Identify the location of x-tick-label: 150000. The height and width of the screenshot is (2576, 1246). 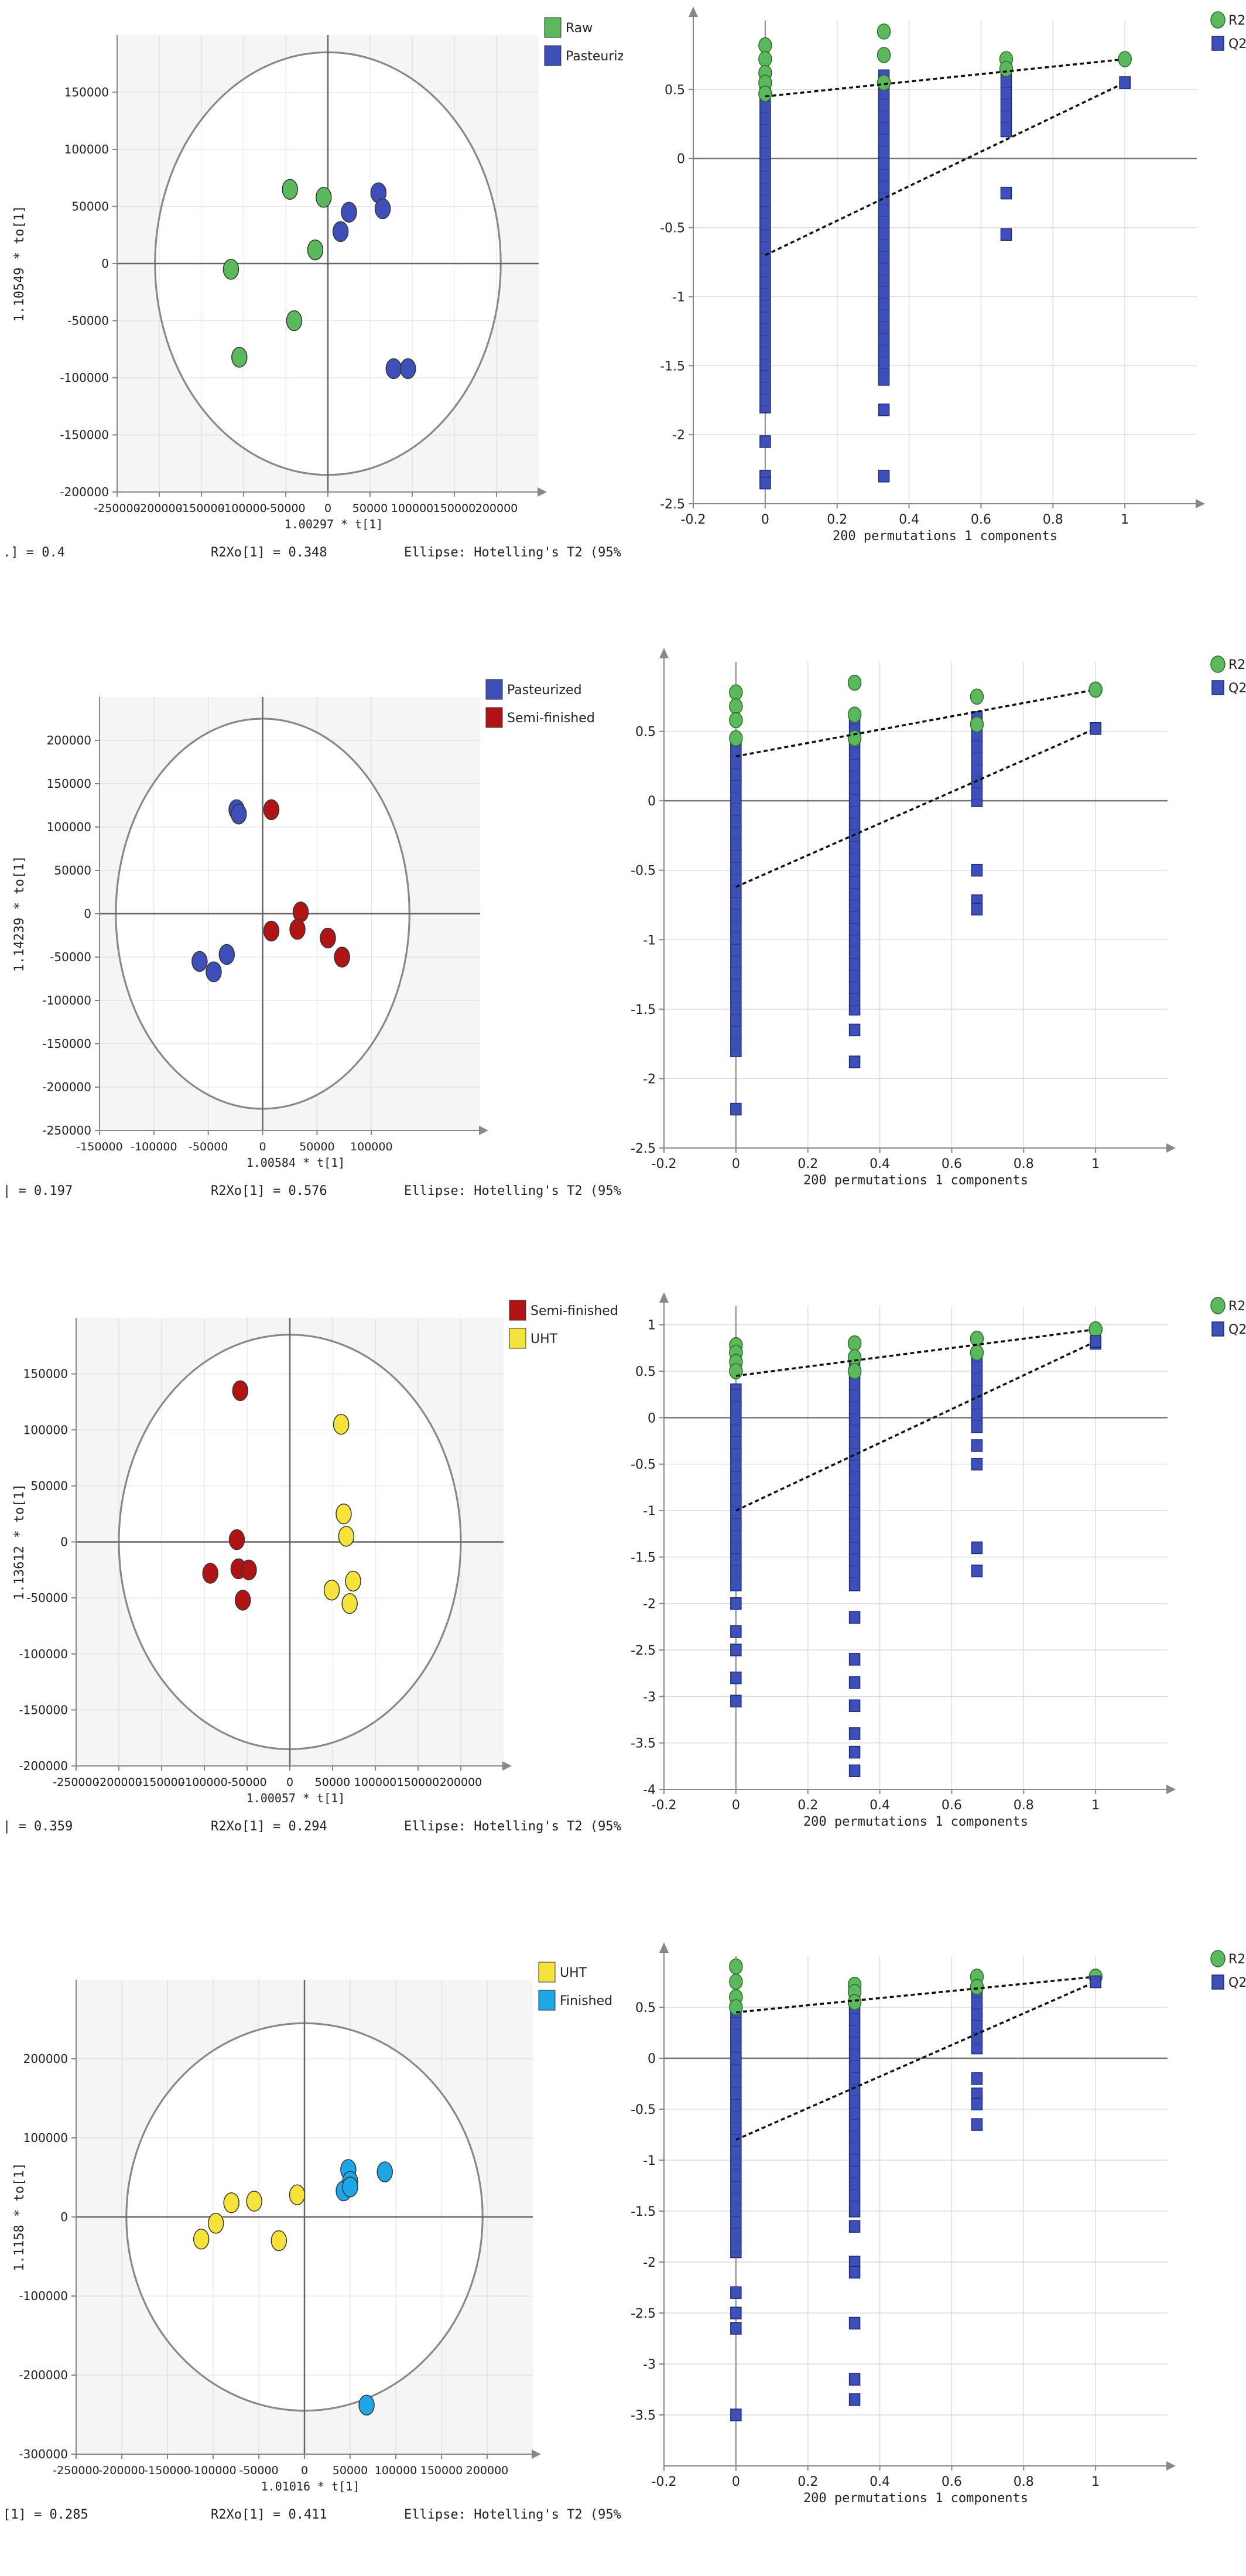
(418, 1782).